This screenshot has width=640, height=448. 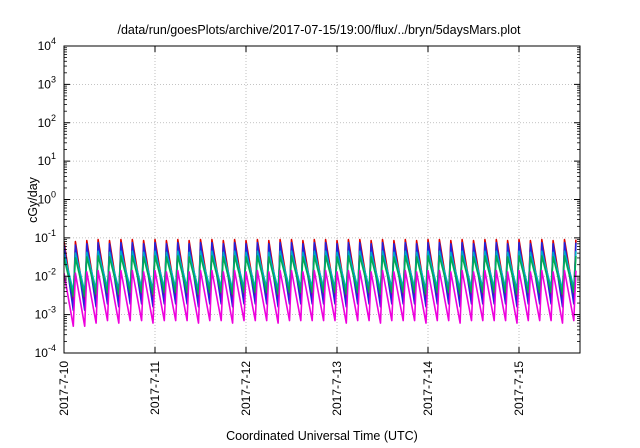 What do you see at coordinates (519, 388) in the screenshot?
I see `x-tick-label: 2017-7-15` at bounding box center [519, 388].